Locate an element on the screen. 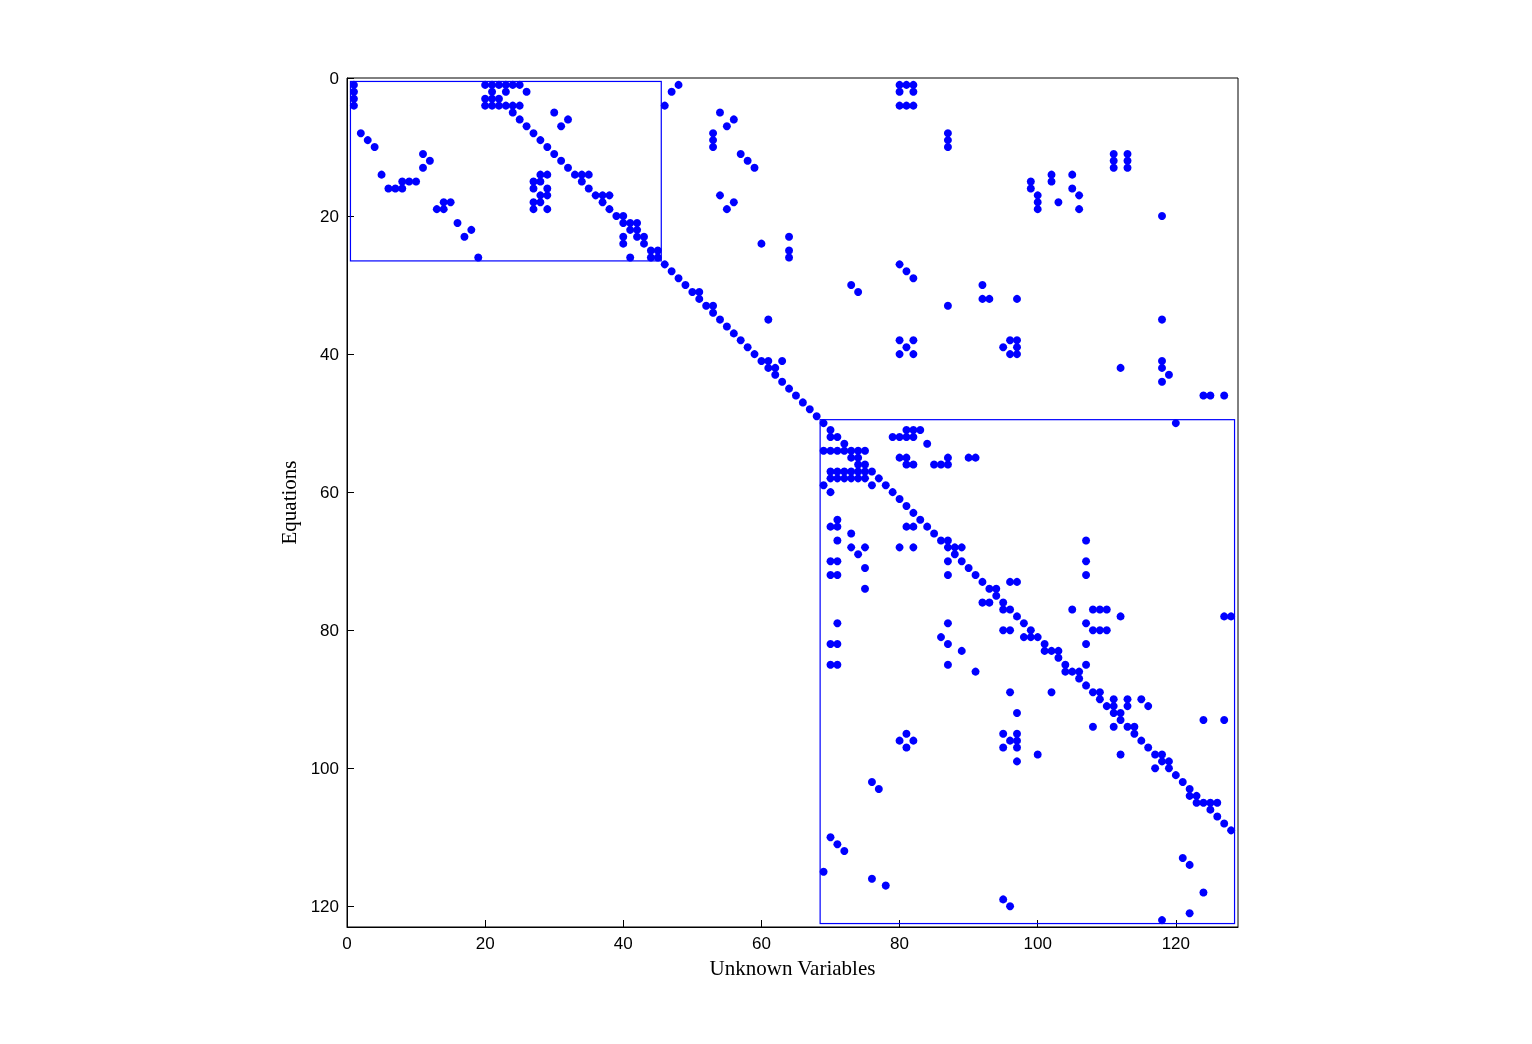 The image size is (1532, 1044). x-tick-label: 80 is located at coordinates (900, 943).